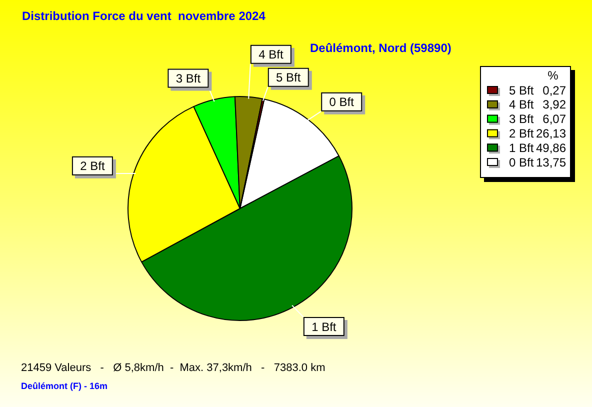 Image resolution: width=592 pixels, height=407 pixels. What do you see at coordinates (551, 147) in the screenshot?
I see `data-label: 49,86` at bounding box center [551, 147].